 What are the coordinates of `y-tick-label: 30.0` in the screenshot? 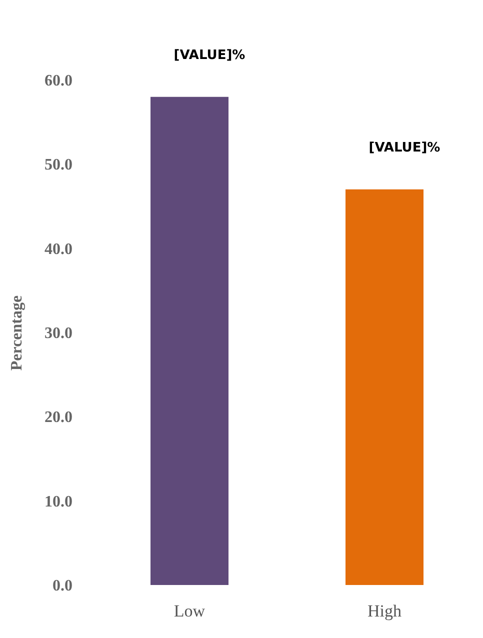 It's located at (58, 333).